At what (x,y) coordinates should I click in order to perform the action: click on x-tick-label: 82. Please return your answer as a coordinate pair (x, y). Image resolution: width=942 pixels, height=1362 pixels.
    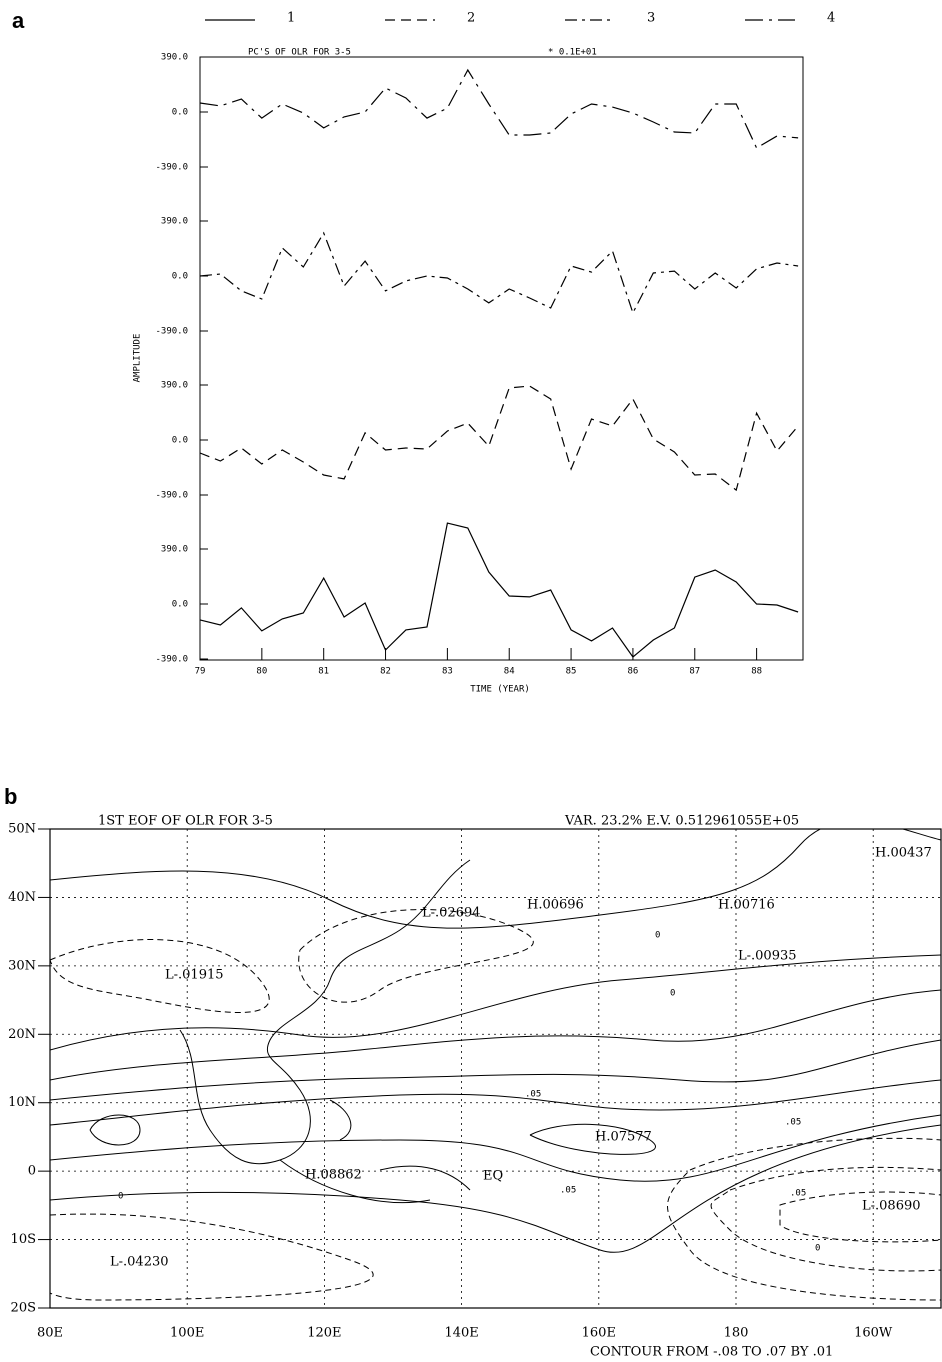
    Looking at the image, I should click on (385, 672).